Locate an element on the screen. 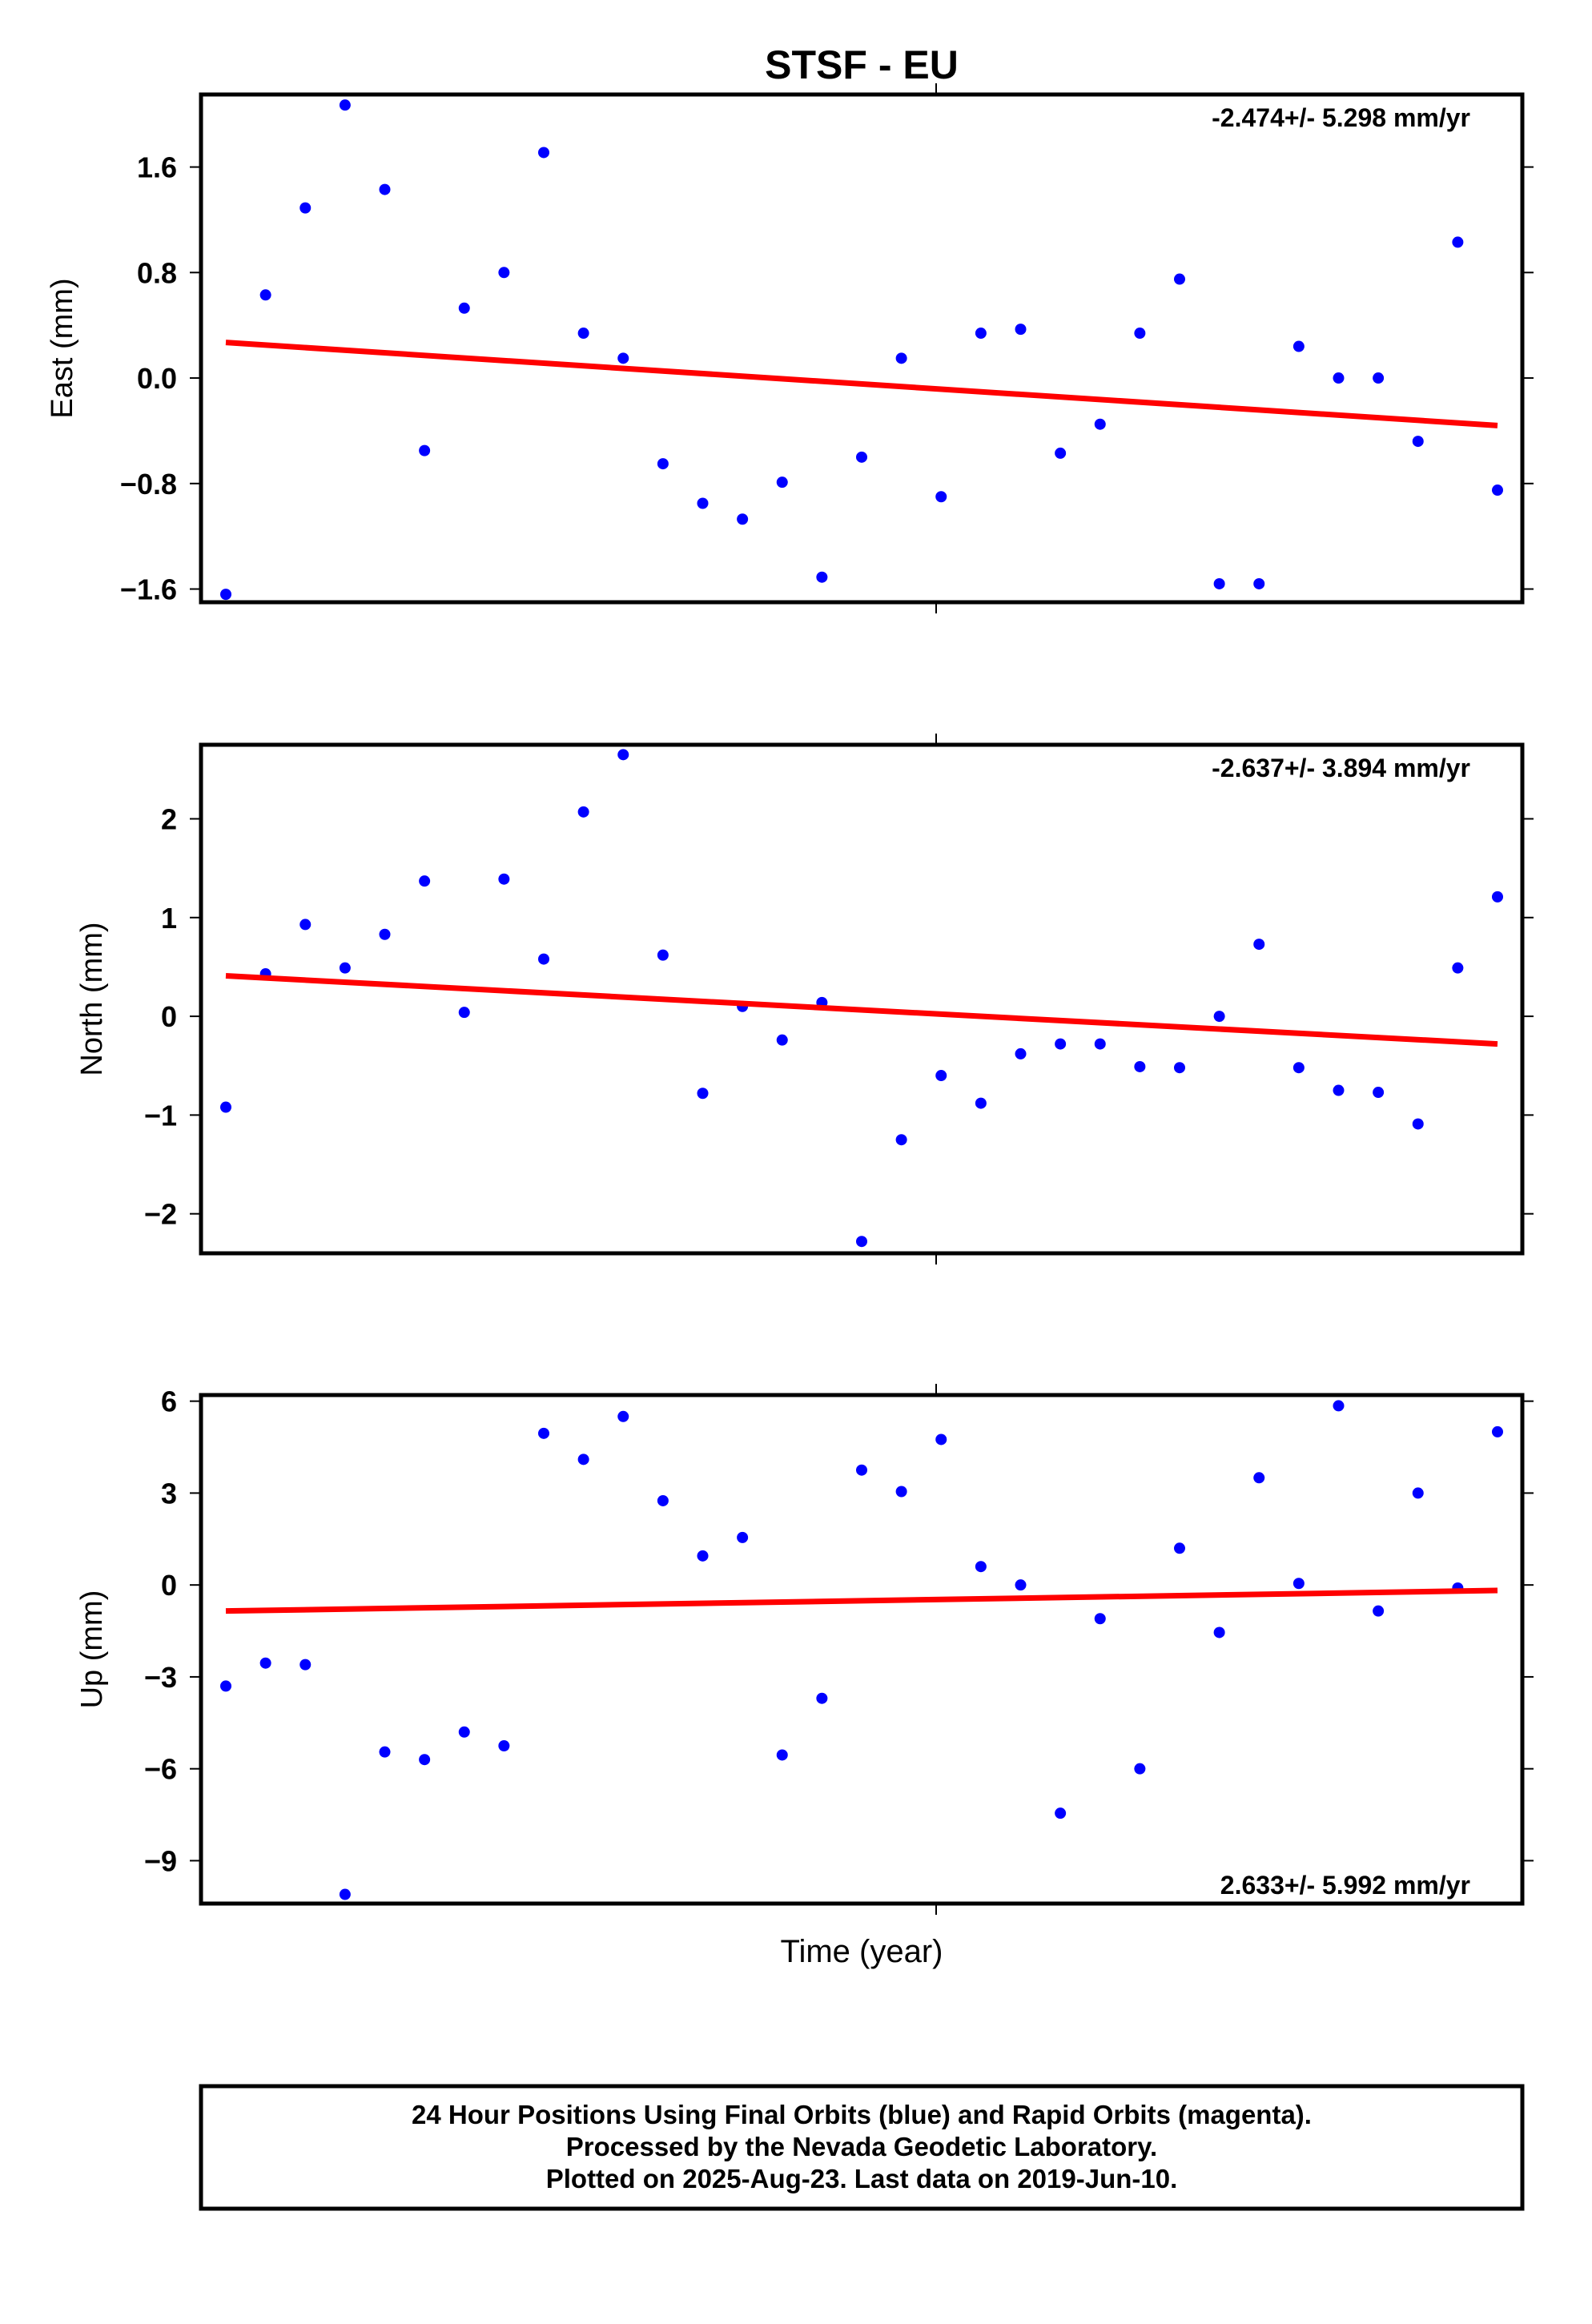 Image resolution: width=1592 pixels, height=2324 pixels. y-axis-label: Up (mm) is located at coordinates (92, 1649).